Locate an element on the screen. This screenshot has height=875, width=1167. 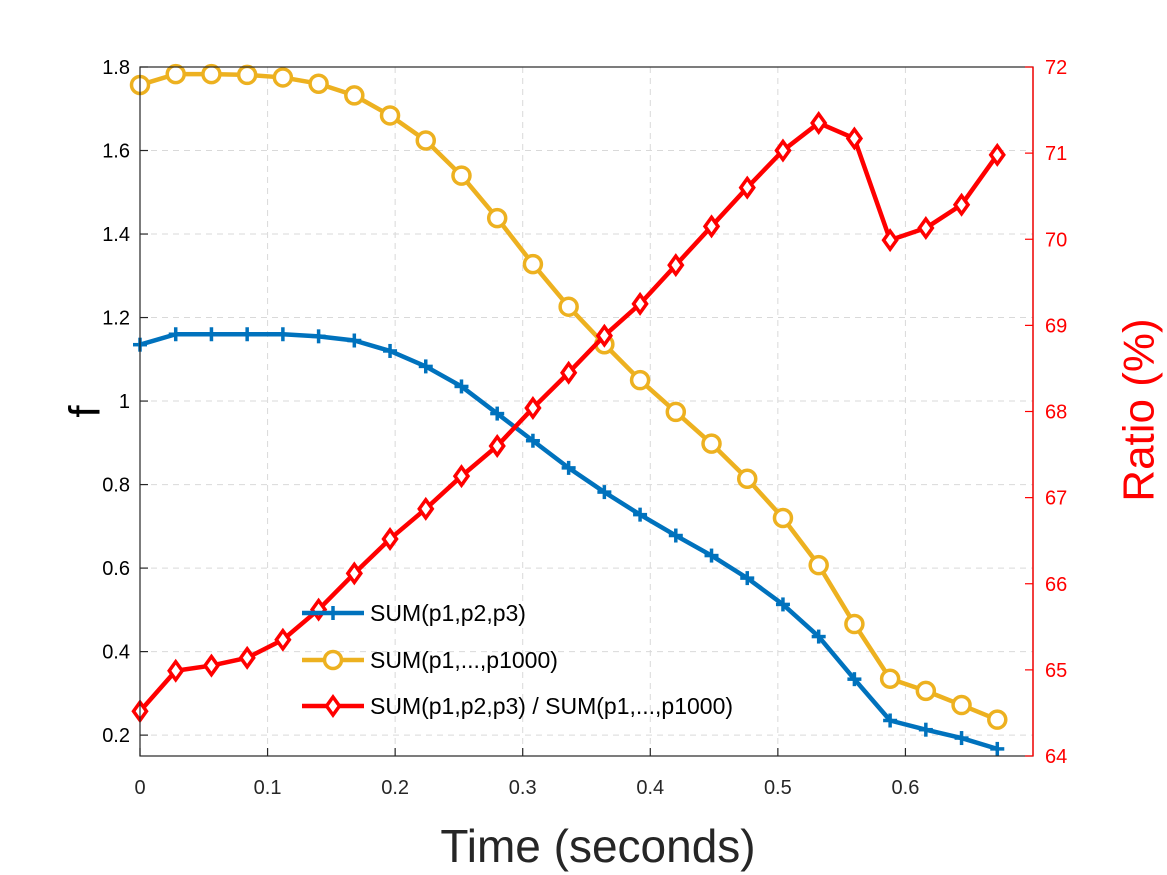
y-left-tick-label: 0.8 is located at coordinates (116, 486).